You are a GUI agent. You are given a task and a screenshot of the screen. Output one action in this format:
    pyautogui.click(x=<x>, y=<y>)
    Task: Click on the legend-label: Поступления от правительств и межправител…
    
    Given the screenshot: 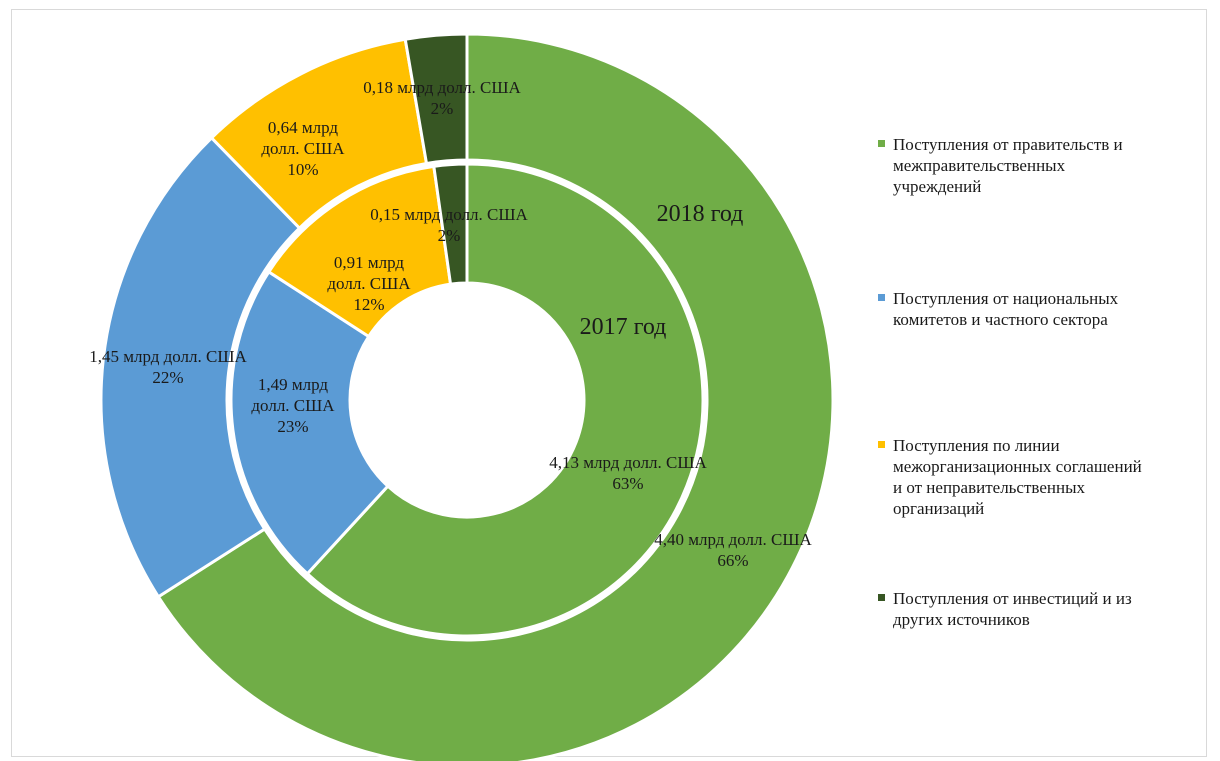 What is the action you would take?
    pyautogui.click(x=1008, y=165)
    